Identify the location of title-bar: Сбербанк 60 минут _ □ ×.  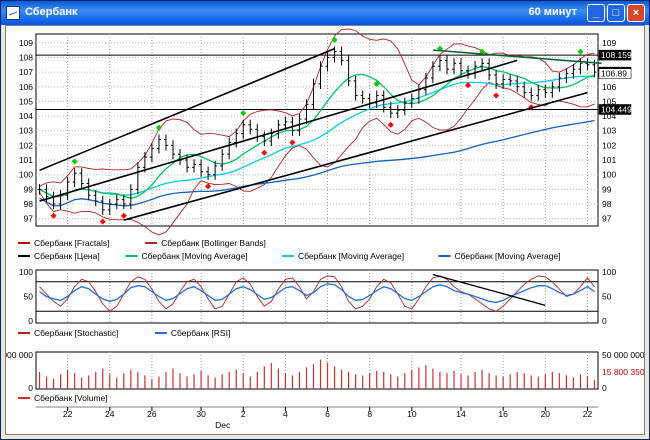
(325, 13).